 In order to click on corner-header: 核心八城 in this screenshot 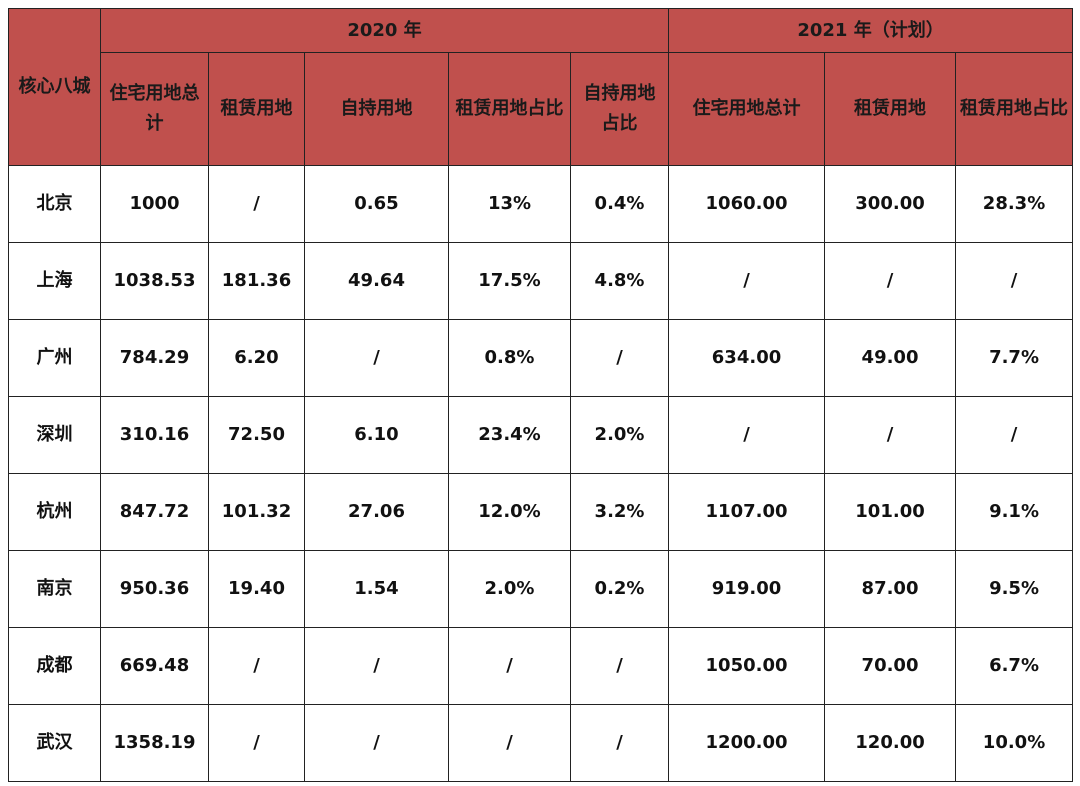, I will do `click(54, 87)`.